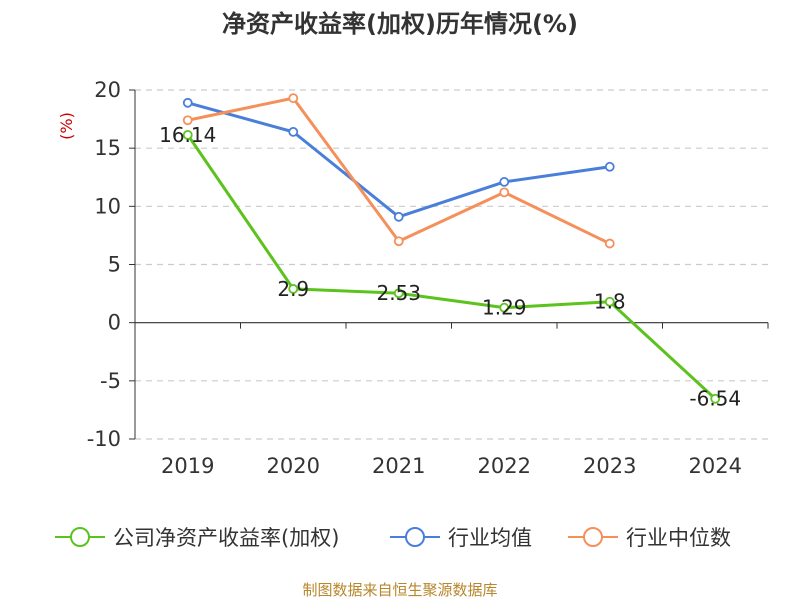  What do you see at coordinates (398, 466) in the screenshot?
I see `x-tick-label: 2021` at bounding box center [398, 466].